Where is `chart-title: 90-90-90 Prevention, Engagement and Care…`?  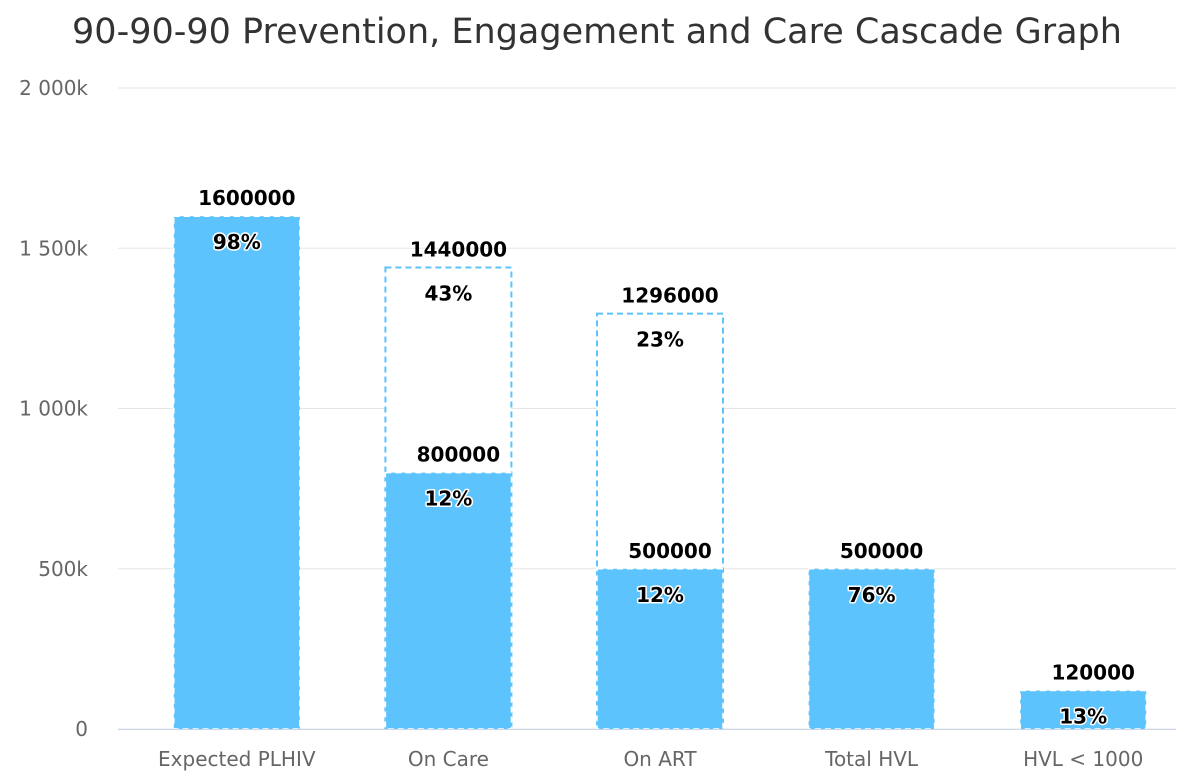 chart-title: 90-90-90 Prevention, Engagement and Care… is located at coordinates (597, 32).